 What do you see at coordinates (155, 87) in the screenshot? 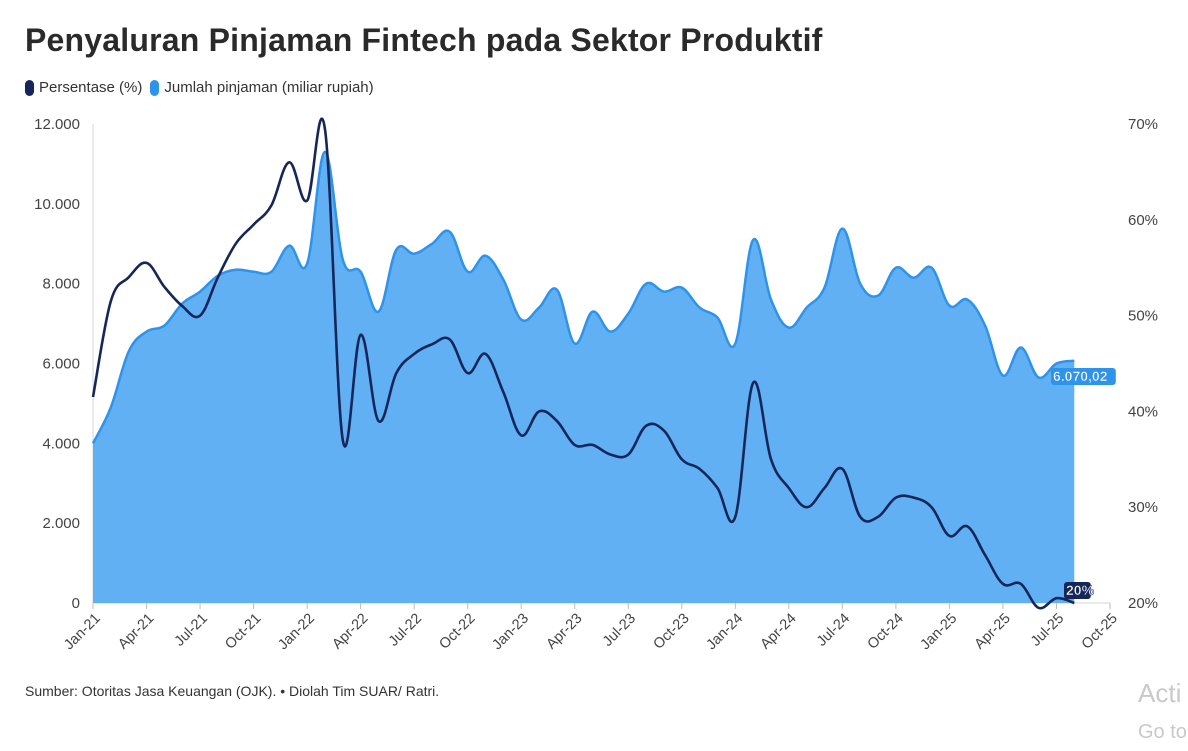
I see `legend-swatch-loan-amount` at bounding box center [155, 87].